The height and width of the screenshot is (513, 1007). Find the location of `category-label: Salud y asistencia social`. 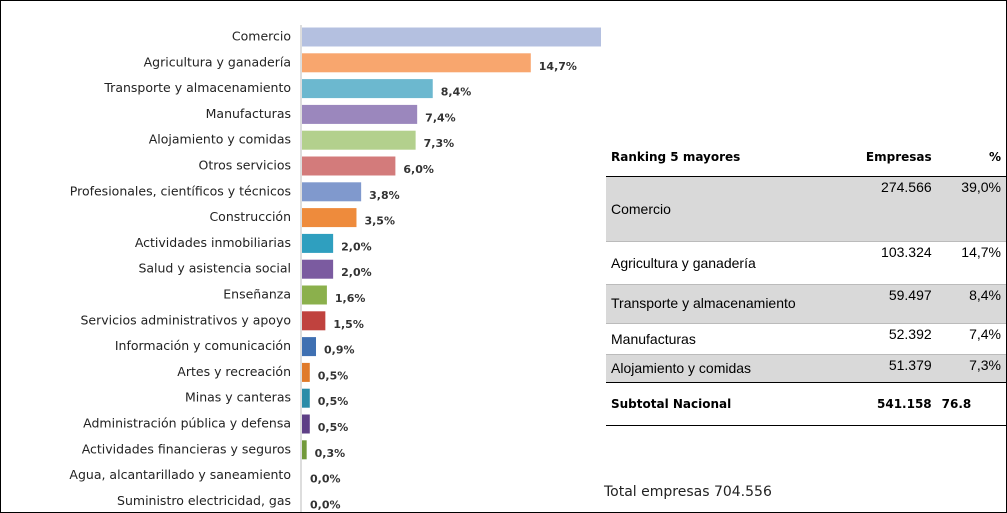

category-label: Salud y asistencia social is located at coordinates (214, 268).